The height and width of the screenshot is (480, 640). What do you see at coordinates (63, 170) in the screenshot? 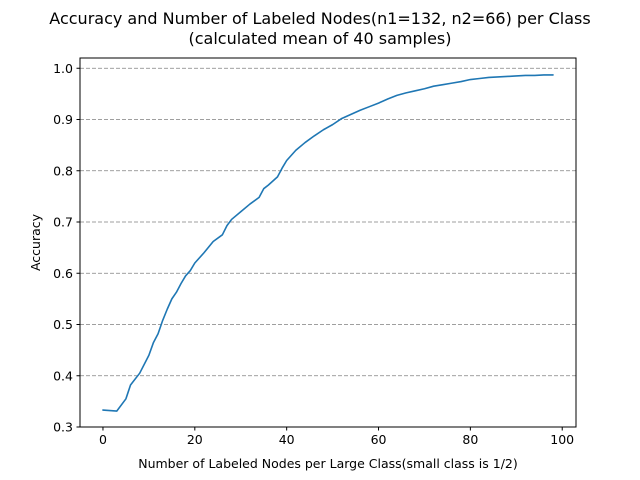
I see `y-tick-label: 0.8` at bounding box center [63, 170].